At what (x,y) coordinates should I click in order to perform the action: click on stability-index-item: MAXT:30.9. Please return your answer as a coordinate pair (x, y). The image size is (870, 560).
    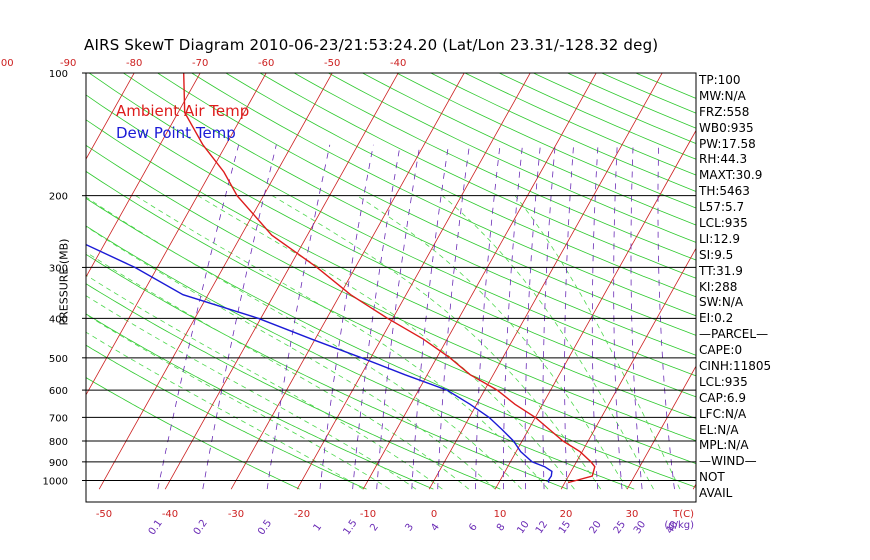
    Looking at the image, I should click on (731, 175).